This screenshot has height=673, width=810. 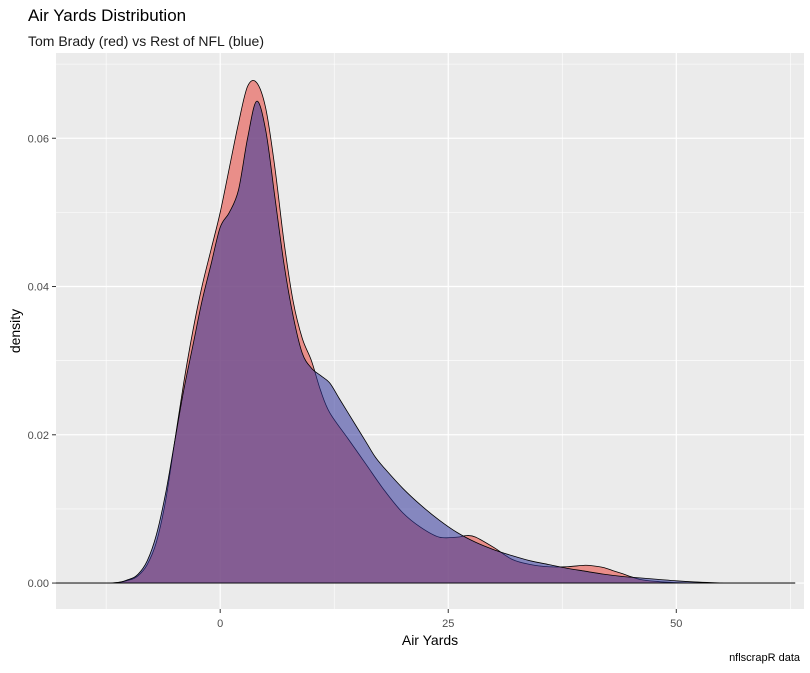 I want to click on y-tick-label: 0.06, so click(x=38, y=139).